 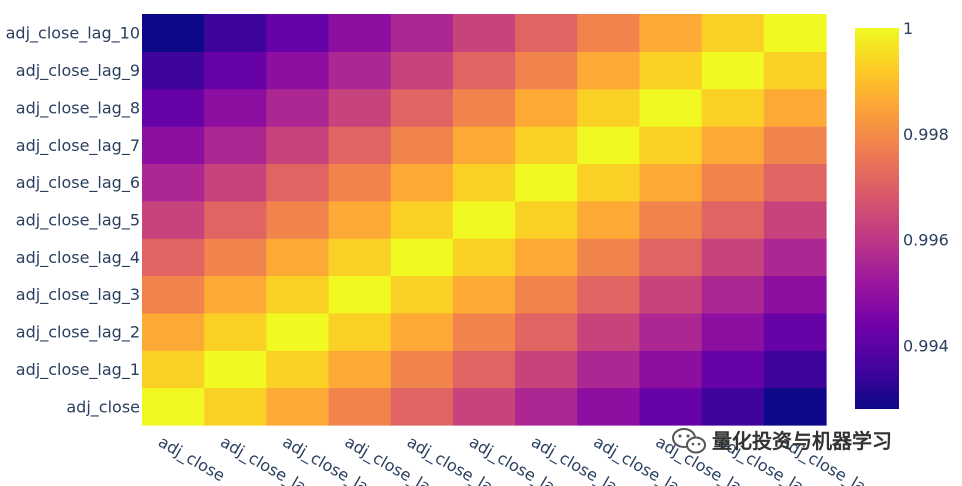 I want to click on y-tick-label: adj_close_lag_6, so click(x=78, y=183).